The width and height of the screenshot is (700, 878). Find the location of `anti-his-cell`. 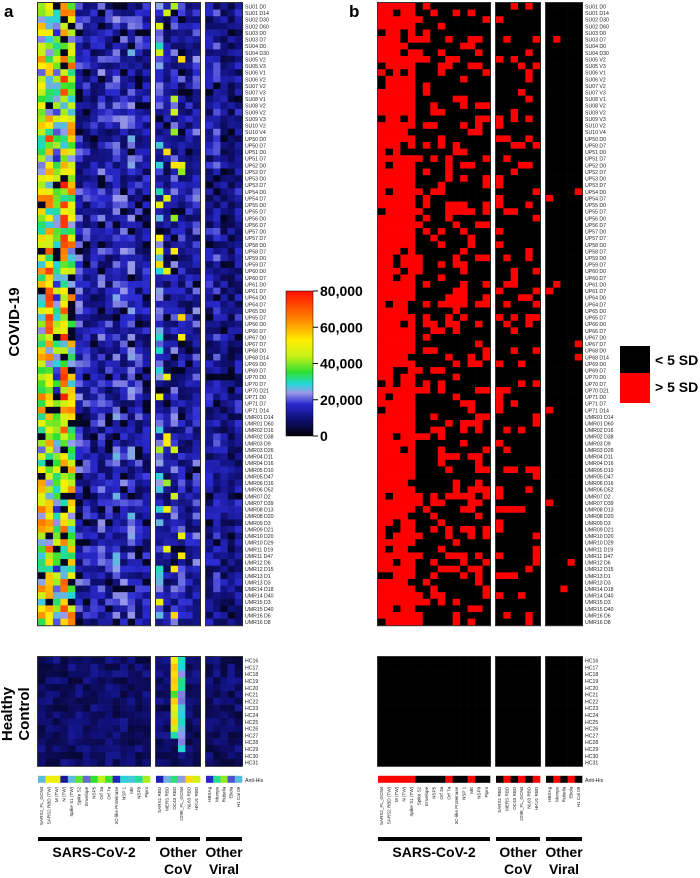

anti-his-cell is located at coordinates (79, 779).